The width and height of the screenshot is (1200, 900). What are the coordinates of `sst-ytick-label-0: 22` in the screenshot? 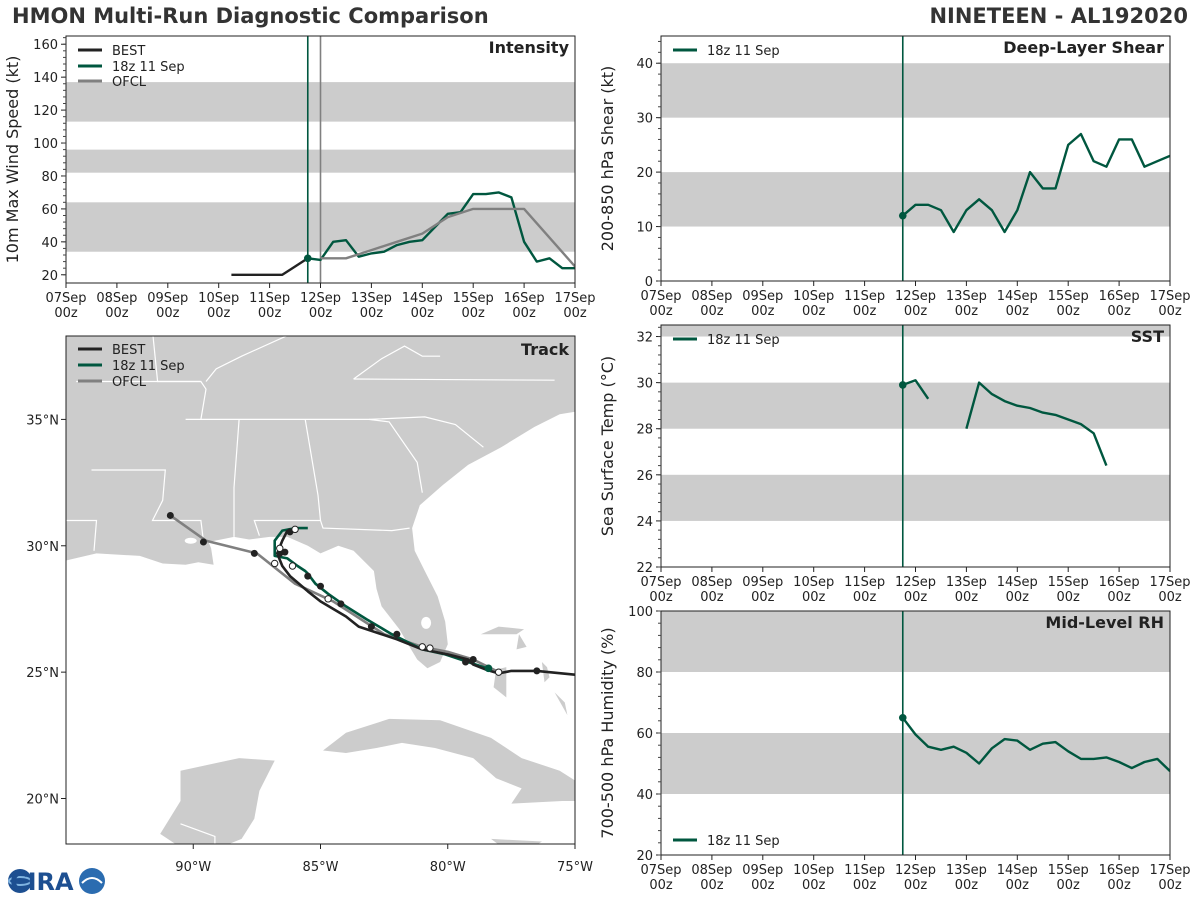 It's located at (644, 568).